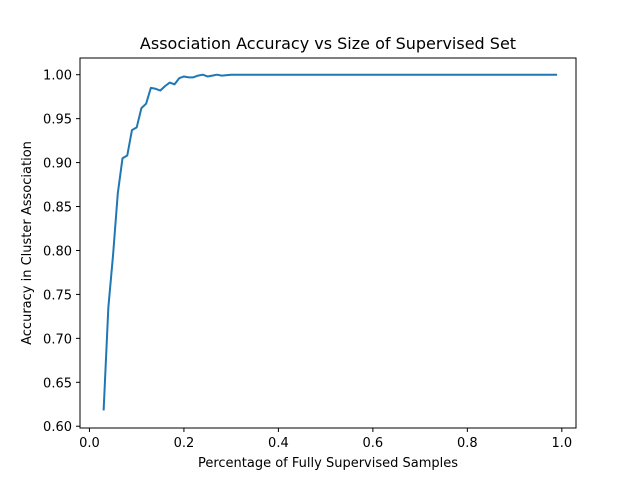 This screenshot has width=640, height=480. Describe the element at coordinates (467, 443) in the screenshot. I see `x-tick-label: 0.8` at that location.